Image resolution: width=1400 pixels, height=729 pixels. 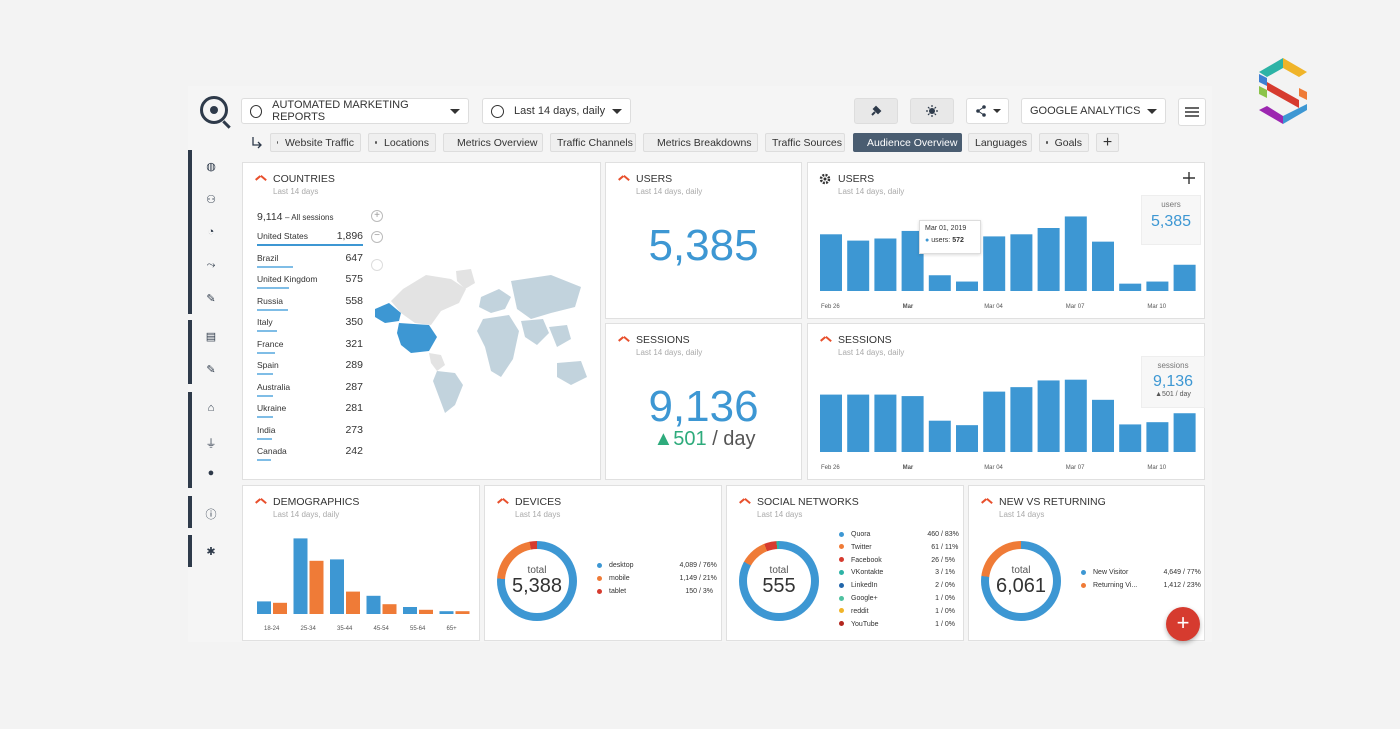 I want to click on edit-icon: ✎, so click(x=211, y=299).